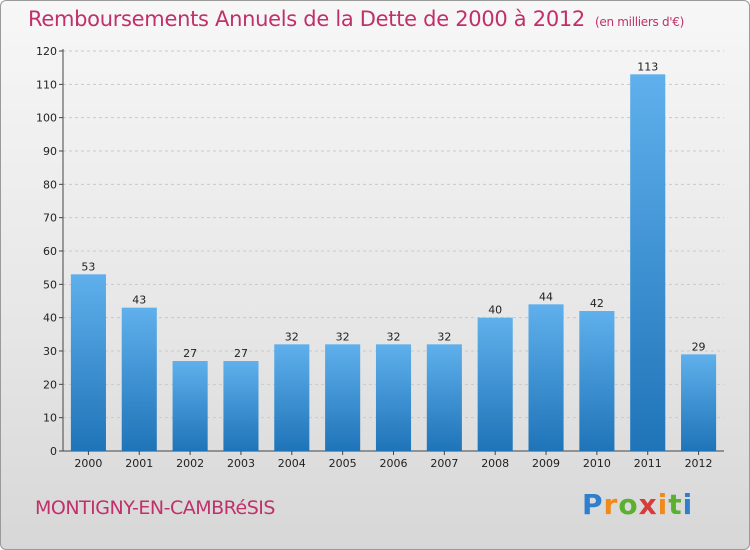 Image resolution: width=750 pixels, height=550 pixels. What do you see at coordinates (155, 508) in the screenshot?
I see `municipality-name: MONTIGNY-EN-CAMBRéSIS` at bounding box center [155, 508].